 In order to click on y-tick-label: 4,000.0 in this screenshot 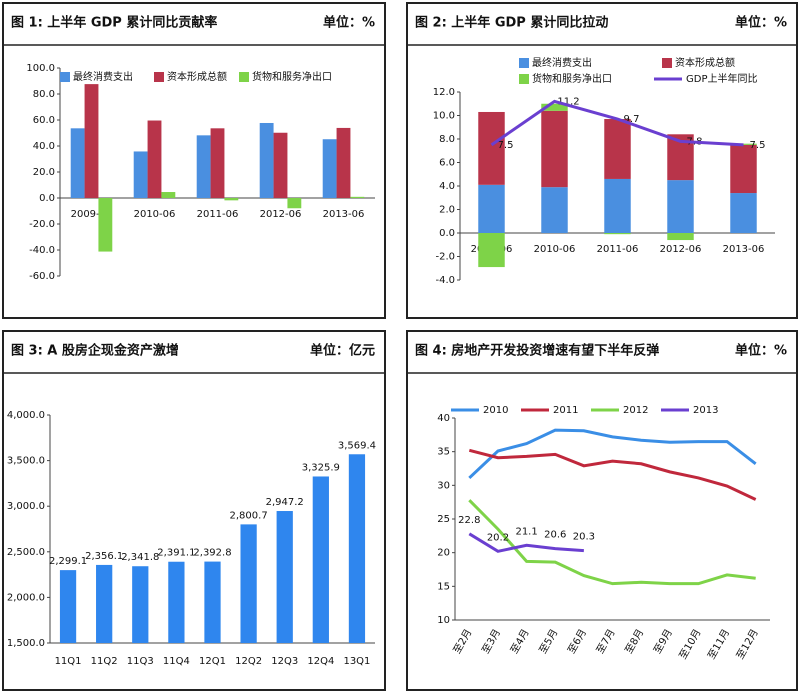, I will do `click(26, 415)`.